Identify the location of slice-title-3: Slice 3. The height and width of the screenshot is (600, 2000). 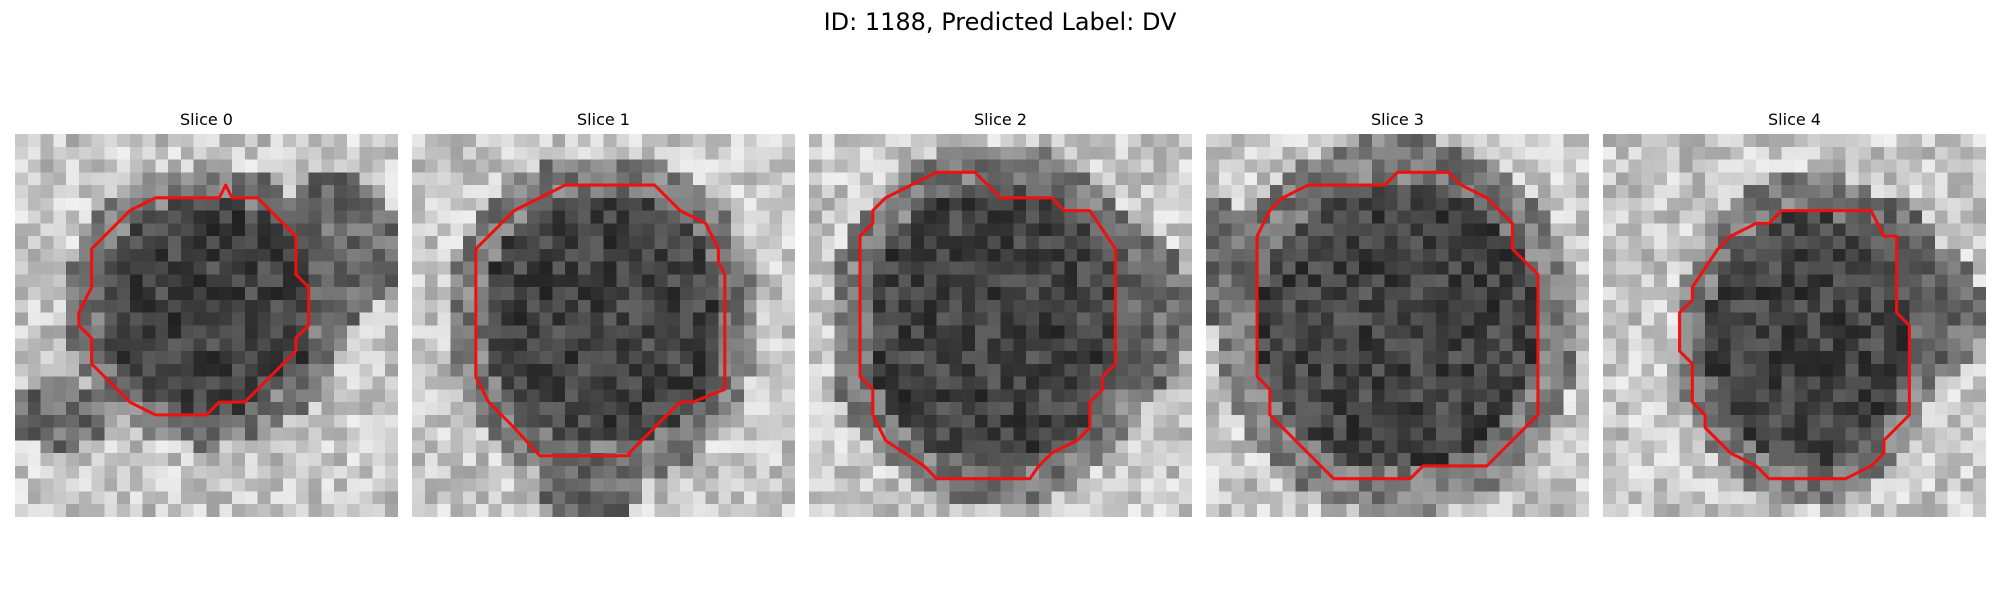
(1397, 119).